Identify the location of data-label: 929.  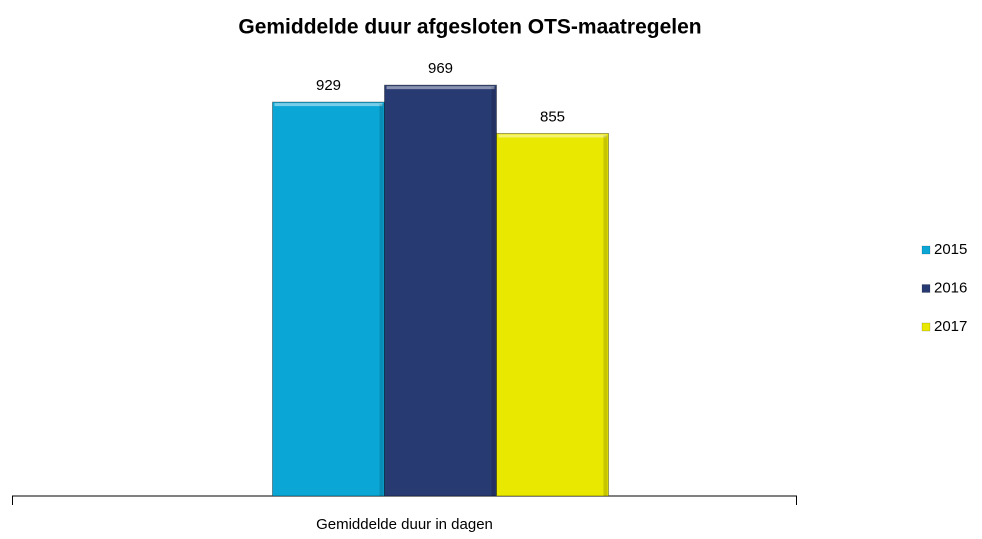
(328, 85).